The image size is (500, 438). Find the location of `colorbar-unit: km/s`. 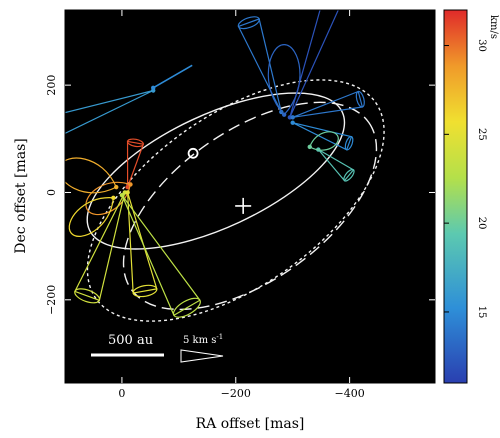

colorbar-unit: km/s is located at coordinates (493, 27).